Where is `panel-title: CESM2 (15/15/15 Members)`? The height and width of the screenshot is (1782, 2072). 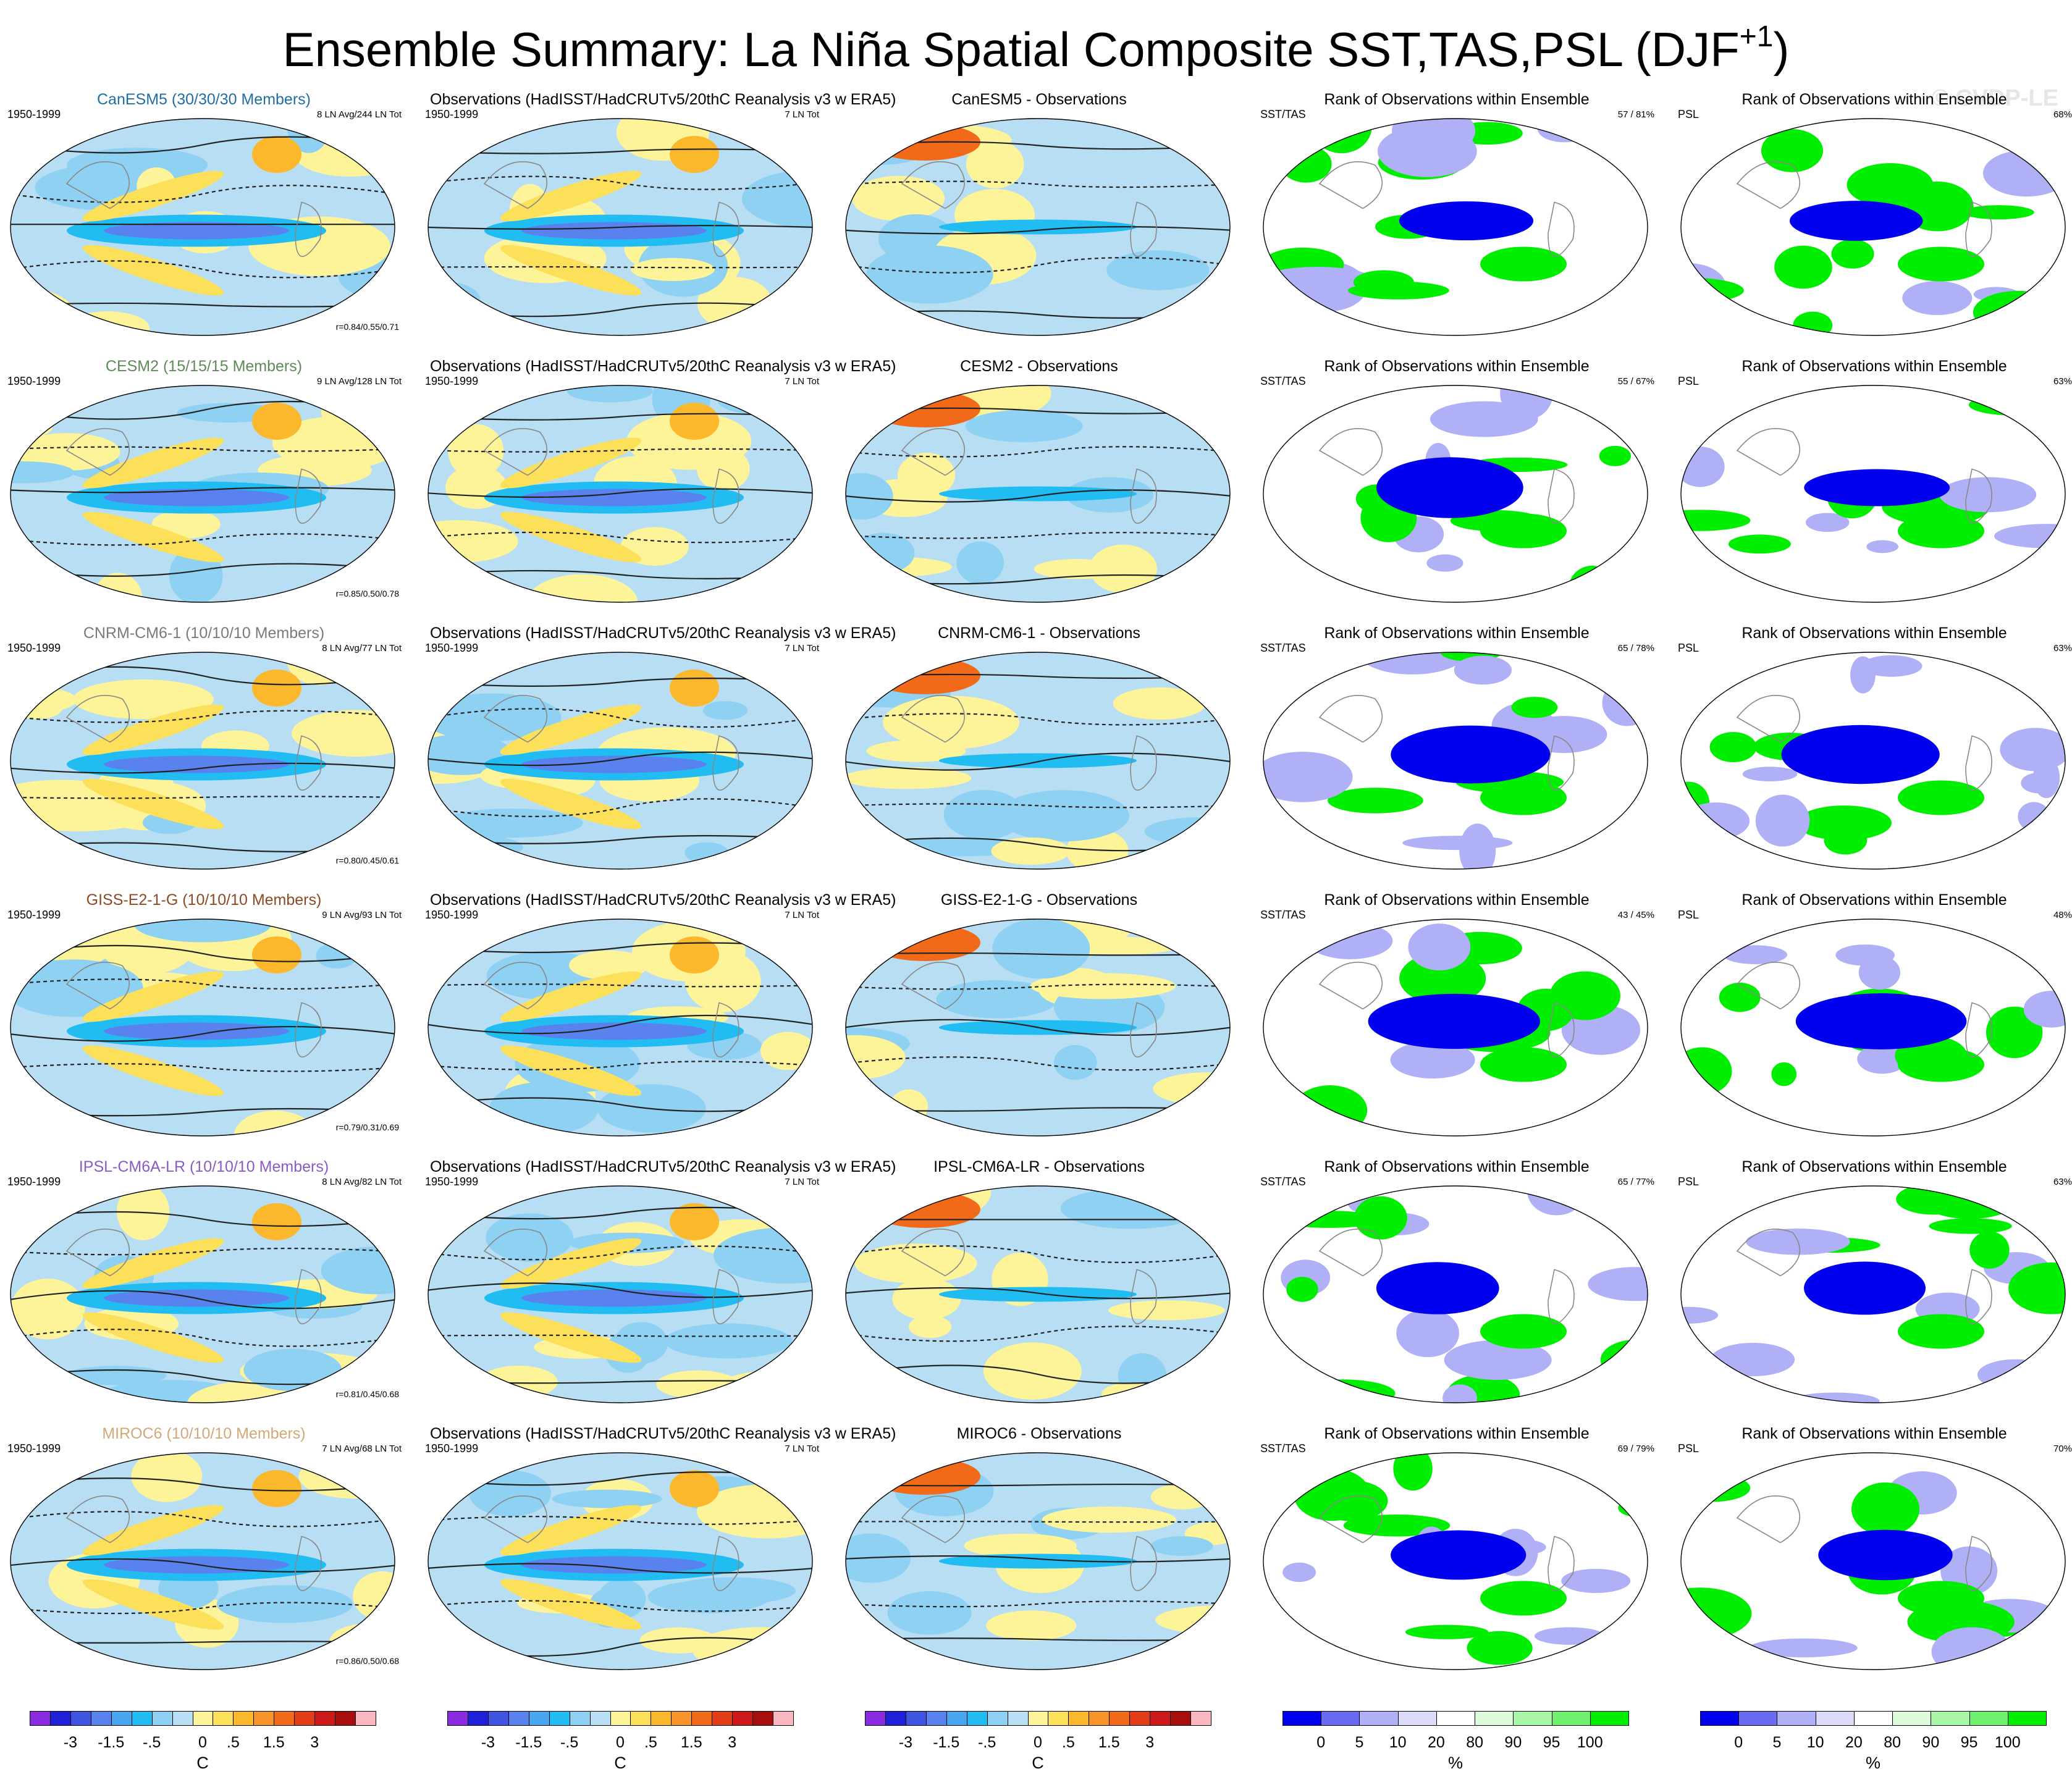 panel-title: CESM2 (15/15/15 Members) is located at coordinates (204, 366).